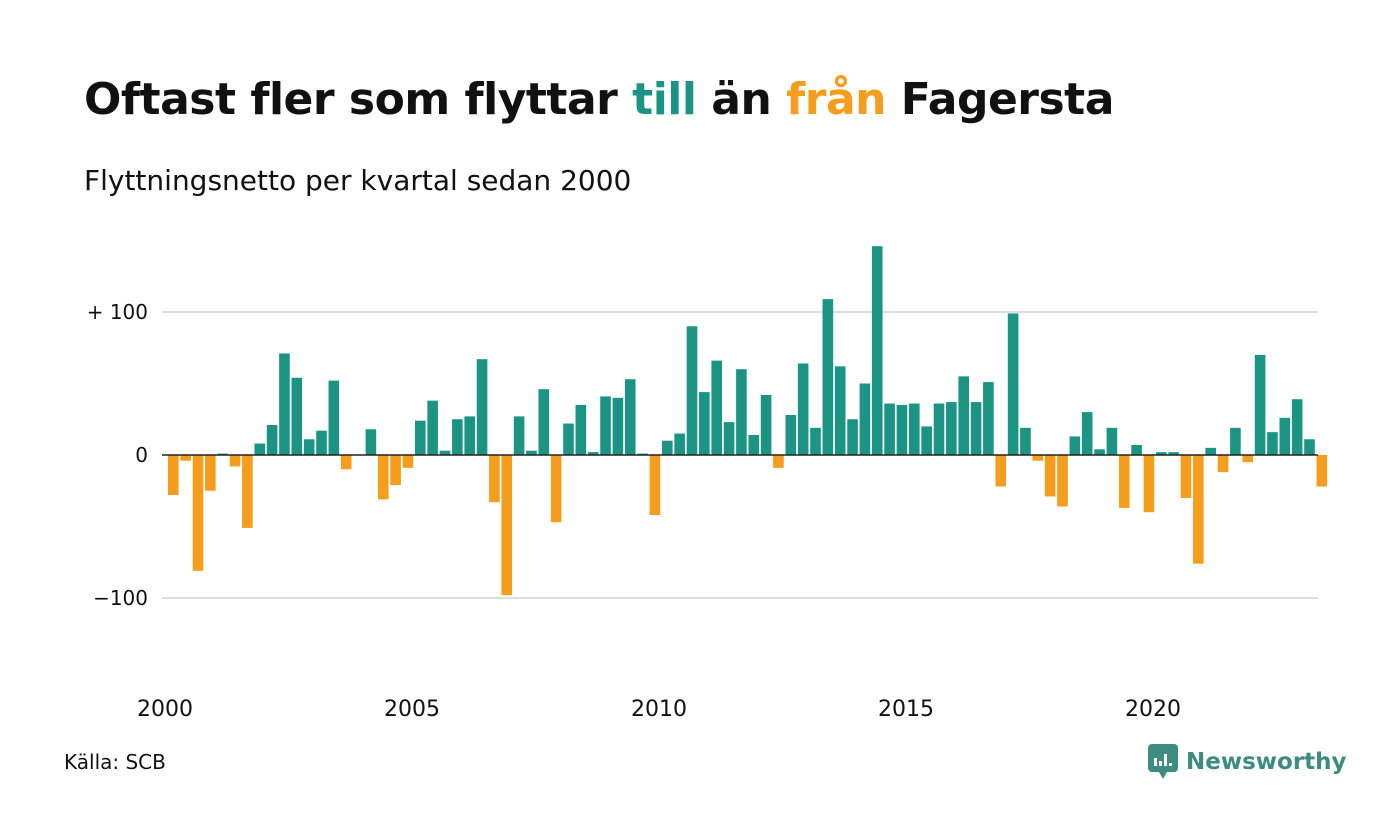 The width and height of the screenshot is (1400, 840). I want to click on x-tick-label: 2015, so click(906, 709).